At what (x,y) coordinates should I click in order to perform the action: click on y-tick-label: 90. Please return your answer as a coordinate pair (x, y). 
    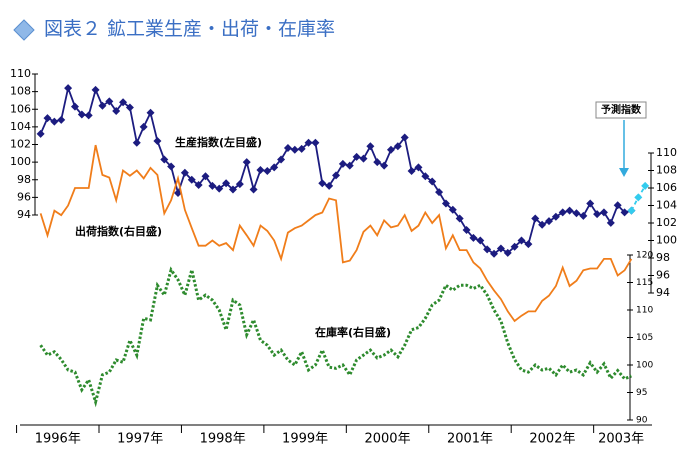
    Looking at the image, I should click on (642, 421).